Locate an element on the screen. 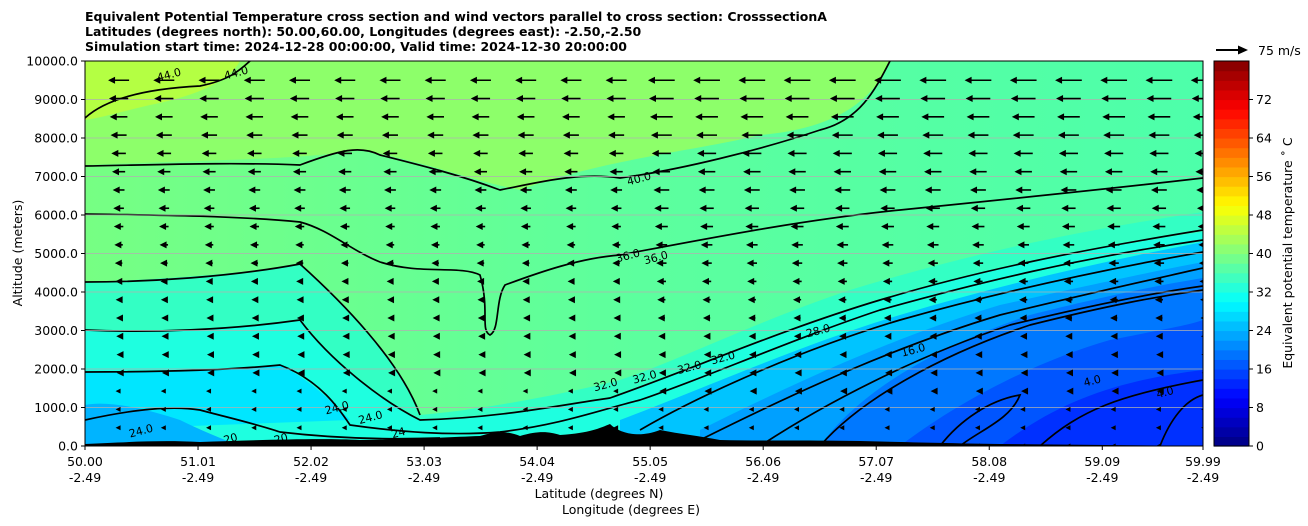 Image resolution: width=1308 pixels, height=526 pixels. terrain is located at coordinates (644, 435).